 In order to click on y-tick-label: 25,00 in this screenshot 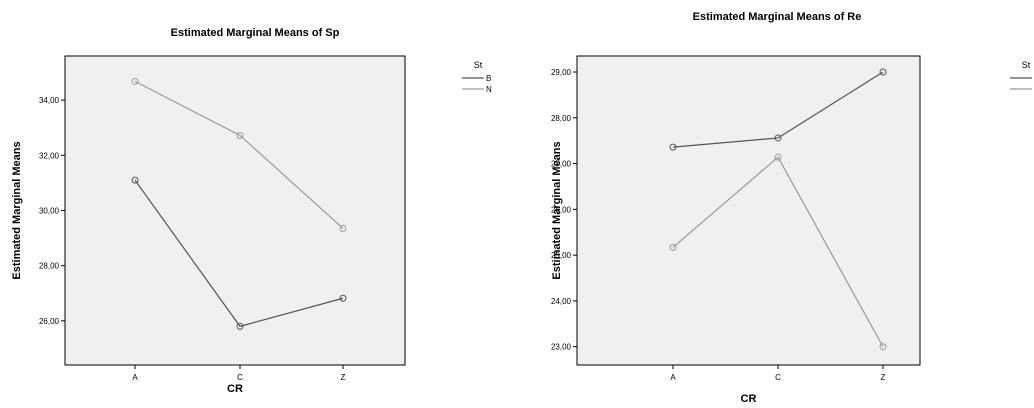, I will do `click(561, 255)`.